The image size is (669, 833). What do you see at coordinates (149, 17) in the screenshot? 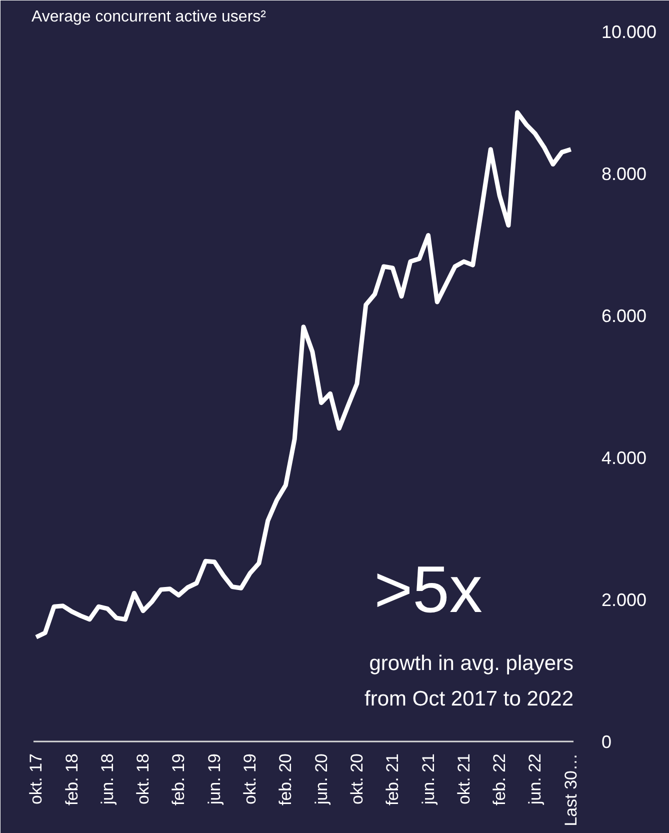
I see `chart-title: Average concurrent active users²` at bounding box center [149, 17].